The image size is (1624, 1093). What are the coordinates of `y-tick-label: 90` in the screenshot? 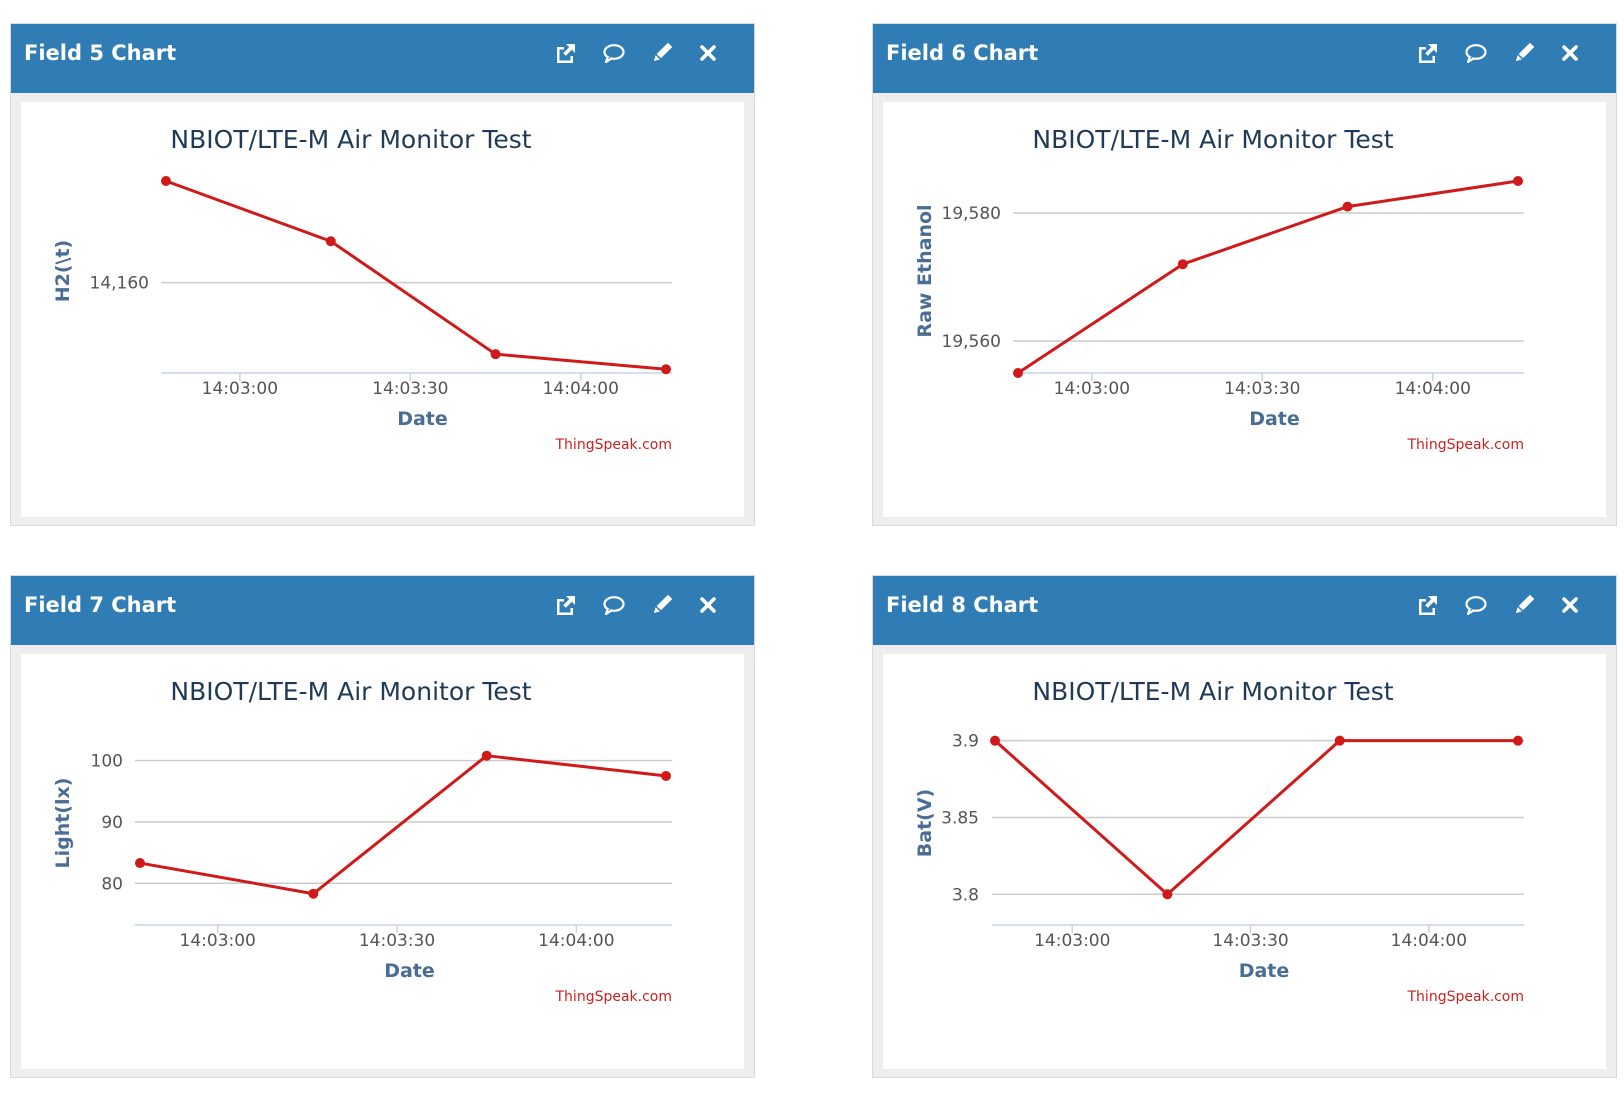 It's located at (112, 823).